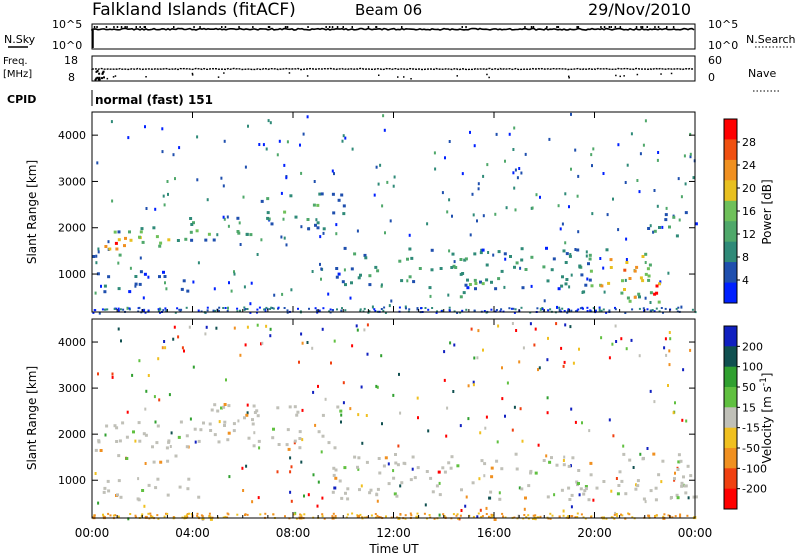  Describe the element at coordinates (745, 257) in the screenshot. I see `colorbar-tick-label: 8` at that location.